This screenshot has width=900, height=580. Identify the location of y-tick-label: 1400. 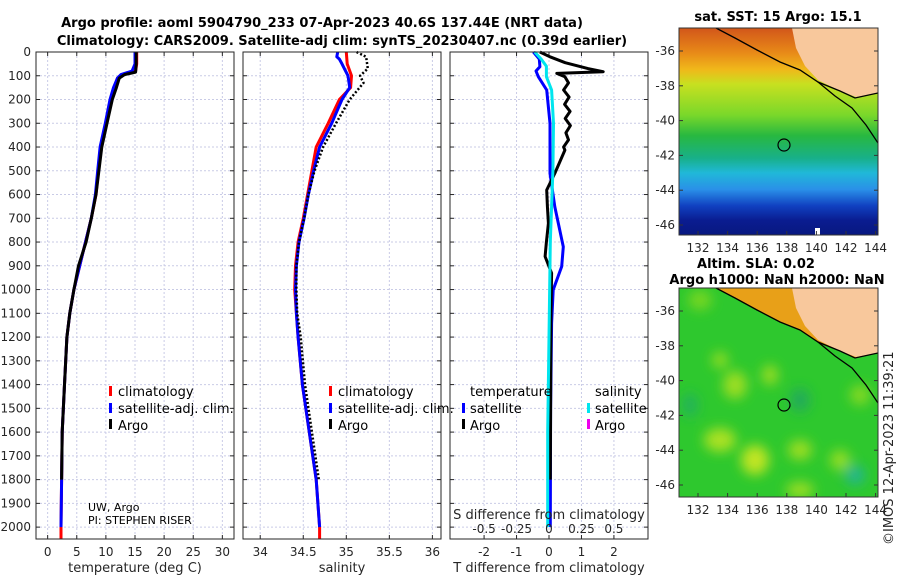
(15, 385).